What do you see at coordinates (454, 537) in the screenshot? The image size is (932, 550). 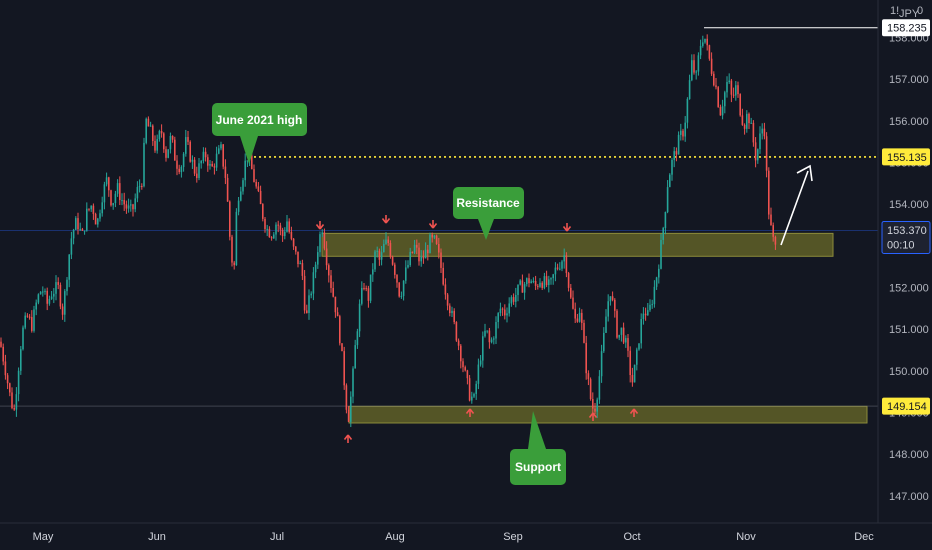 I see `x-axis-ticks: May Jun Jul Aug Sep Oct Nov Dec` at bounding box center [454, 537].